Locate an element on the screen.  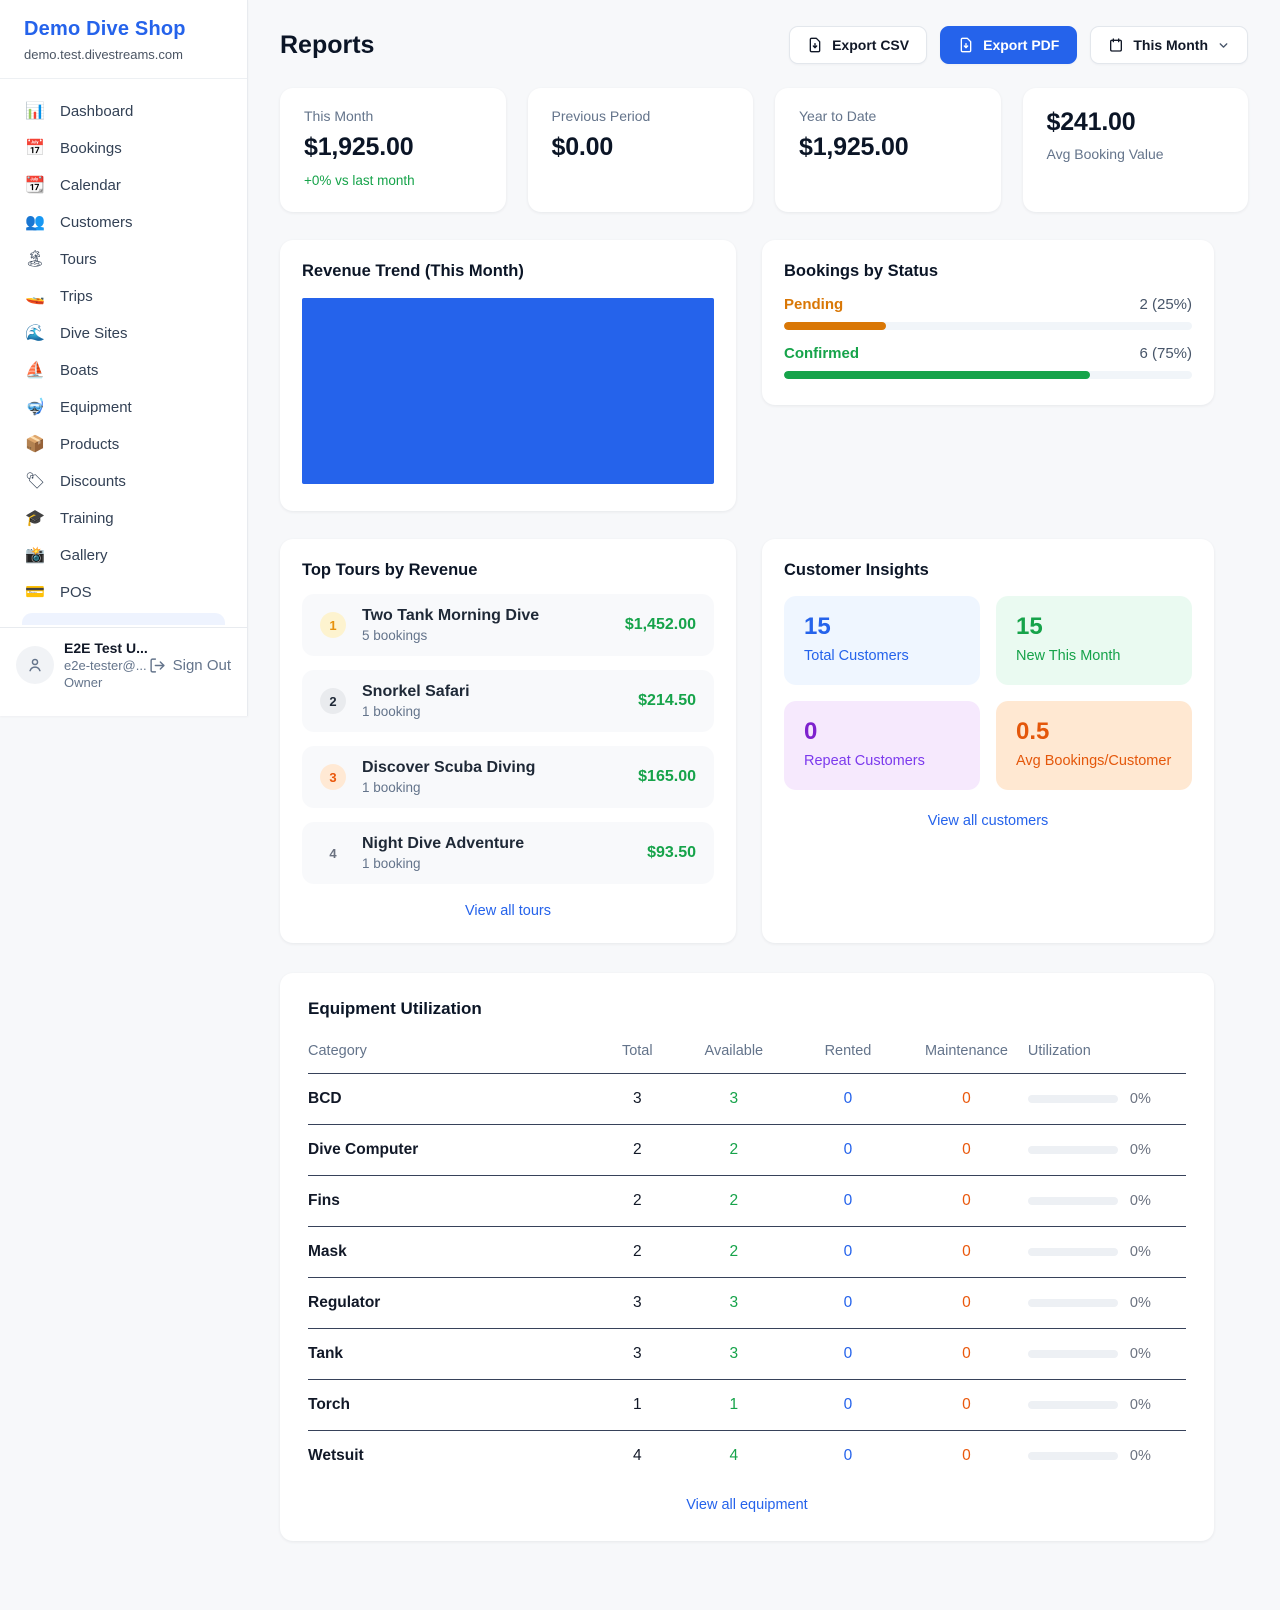
equipment-category: Dive Computer is located at coordinates (453, 1150).